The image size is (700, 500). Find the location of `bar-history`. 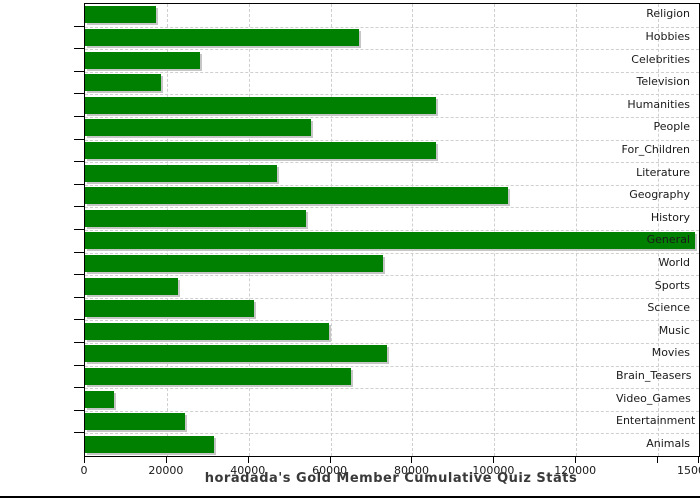

bar-history is located at coordinates (196, 218).